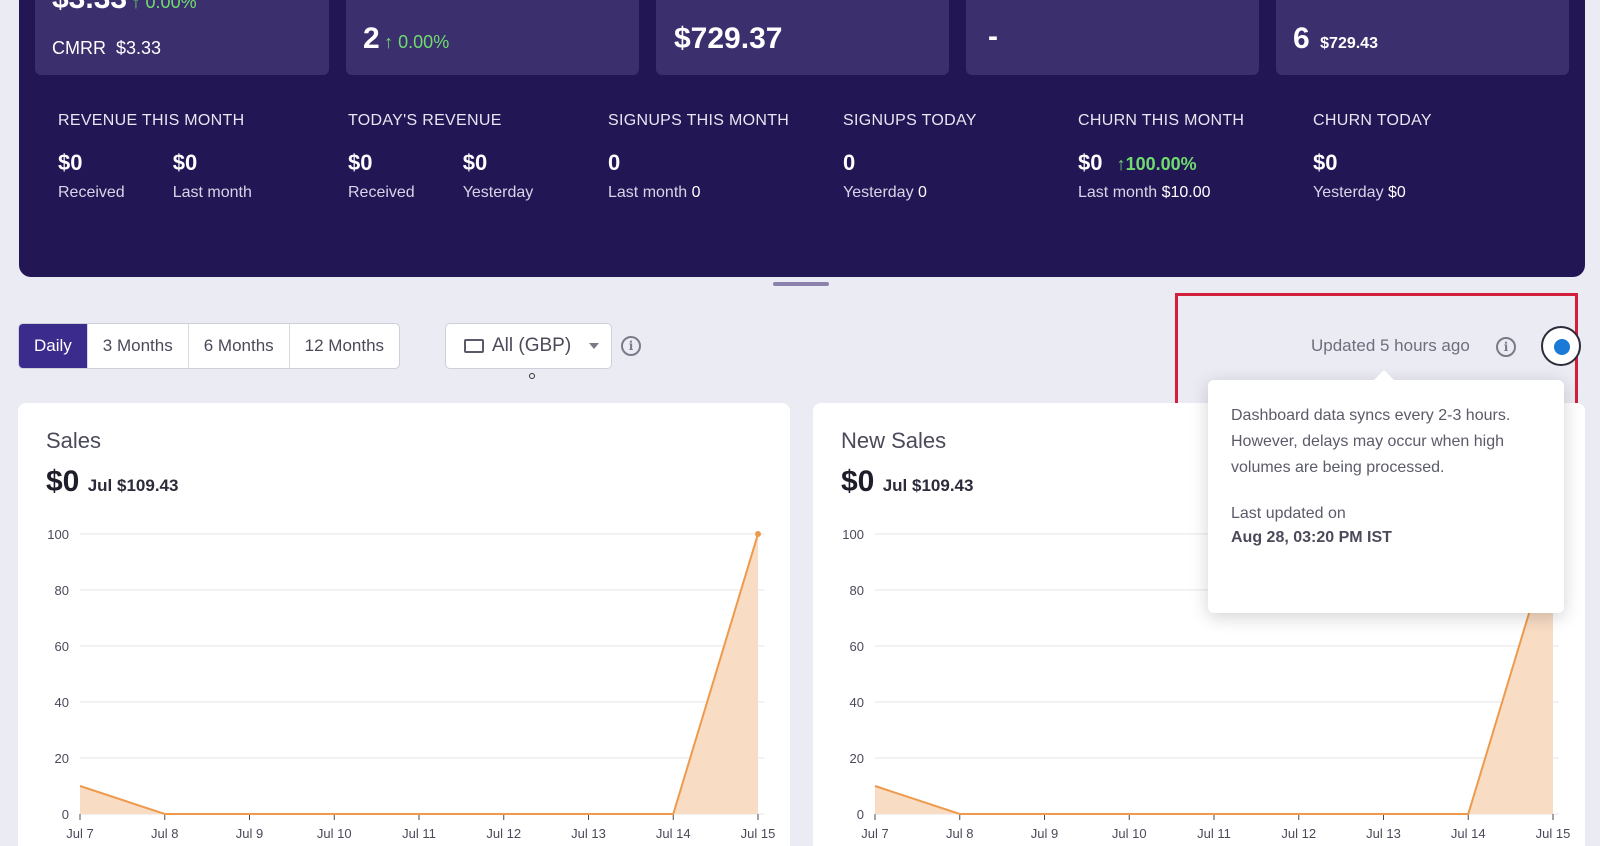 Image resolution: width=1600 pixels, height=846 pixels. What do you see at coordinates (802, 37) in the screenshot?
I see `revenue-card: $729.37` at bounding box center [802, 37].